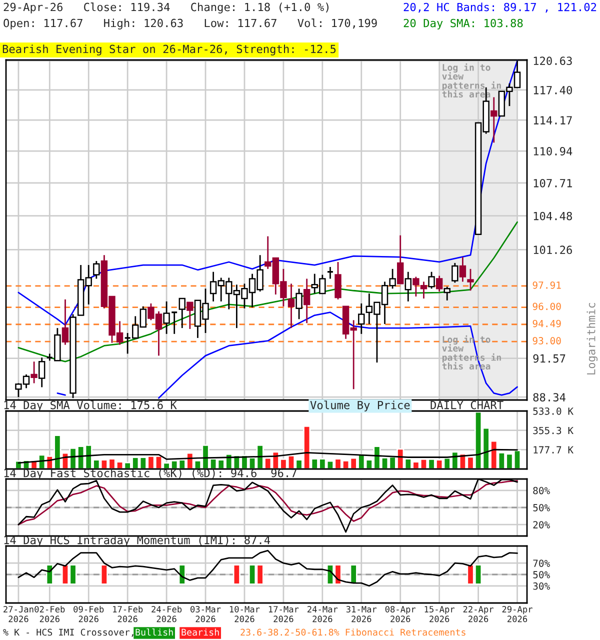 This screenshot has width=600, height=640. I want to click on text: Open: 117.67 High: 120.63 Low: 117.67 Vol: 170,199, so click(190, 24).